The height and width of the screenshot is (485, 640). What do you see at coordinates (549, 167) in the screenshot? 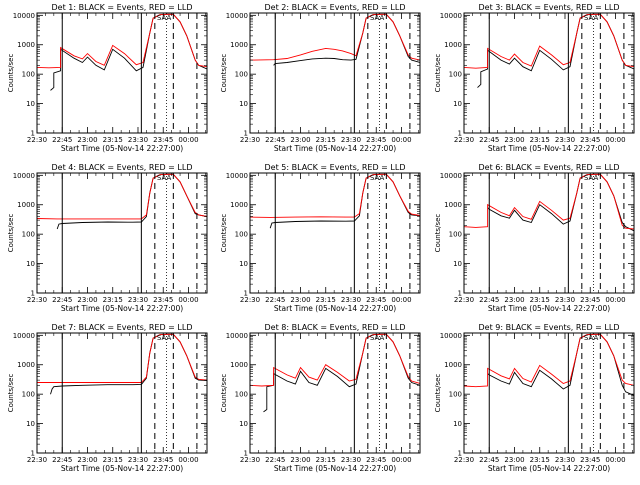
I see `panel-title: Det 6: BLACK = Events, RED = LLD` at bounding box center [549, 167].